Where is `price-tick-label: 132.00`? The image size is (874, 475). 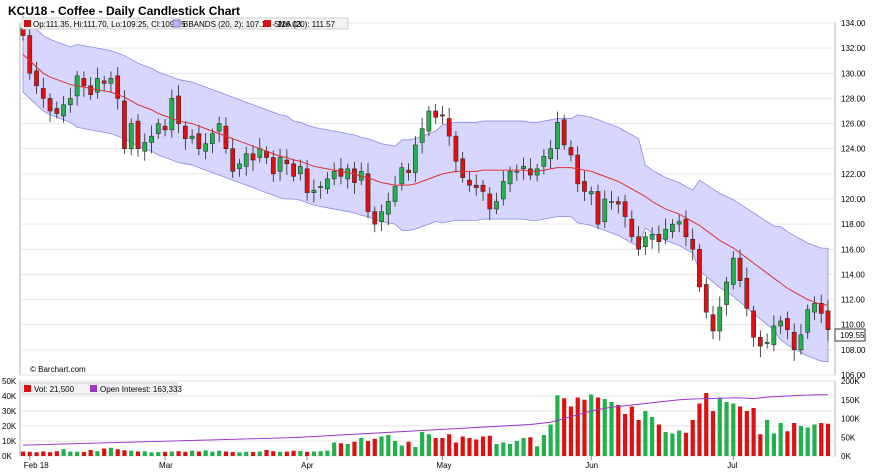
price-tick-label: 132.00 is located at coordinates (853, 48).